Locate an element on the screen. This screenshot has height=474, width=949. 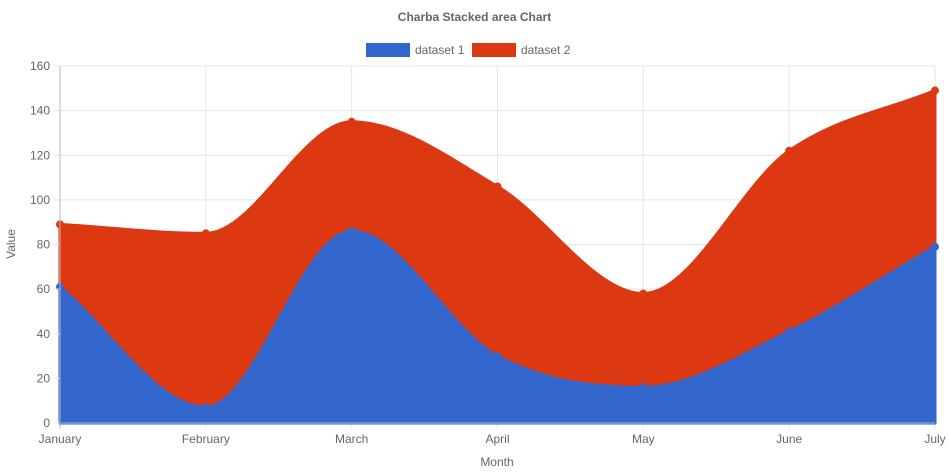
x-tick-label: July is located at coordinates (934, 439).